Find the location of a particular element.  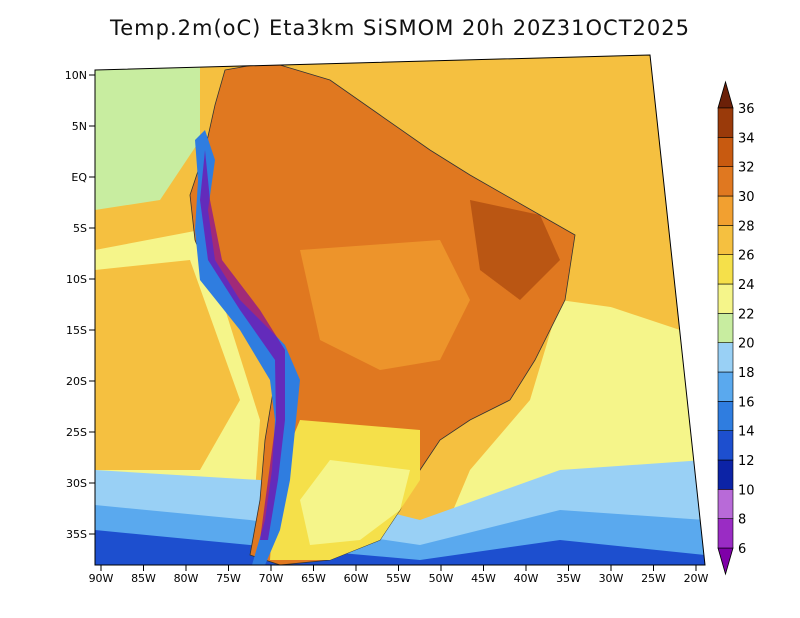

colorbar-label: 28 is located at coordinates (746, 226).